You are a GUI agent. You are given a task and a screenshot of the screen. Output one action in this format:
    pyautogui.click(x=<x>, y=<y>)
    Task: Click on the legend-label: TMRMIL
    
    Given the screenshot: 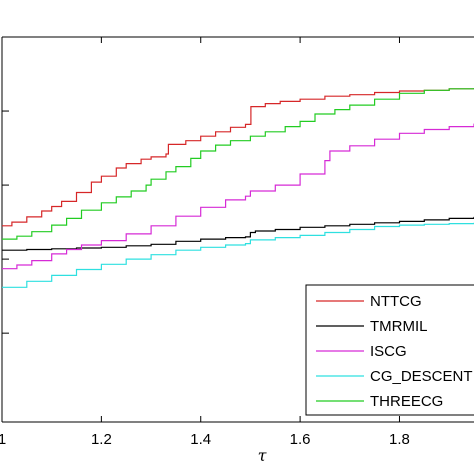 What is the action you would take?
    pyautogui.click(x=399, y=326)
    